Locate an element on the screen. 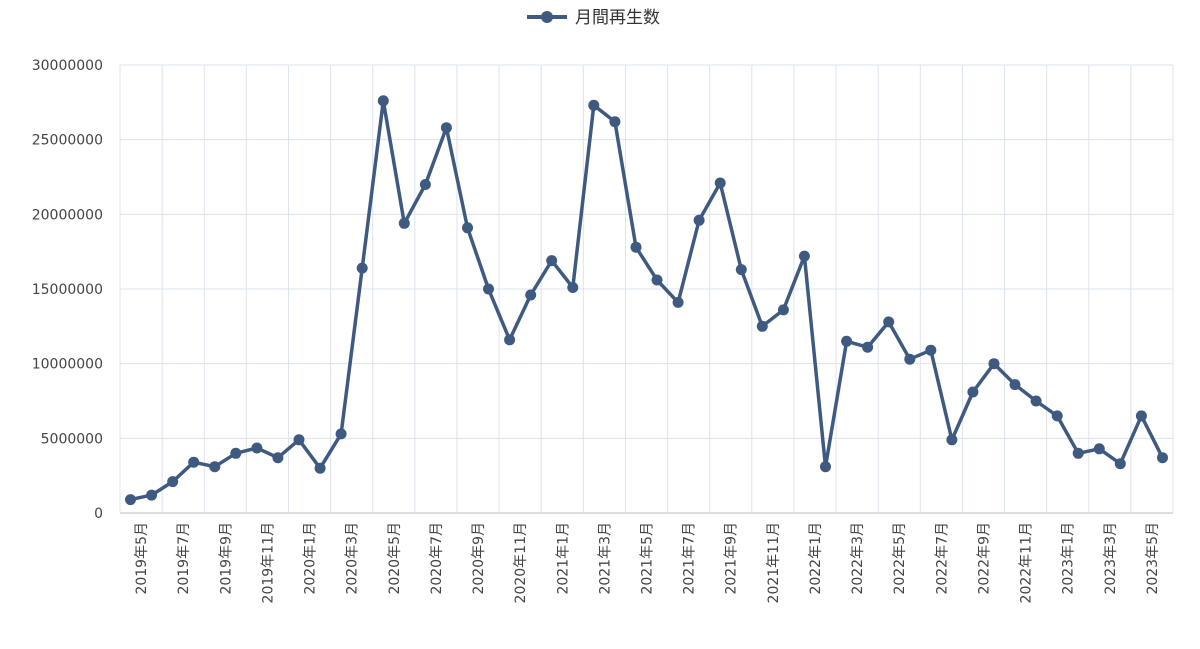 This screenshot has height=649, width=1200. x-tick-label: 2019年5月 is located at coordinates (142, 558).